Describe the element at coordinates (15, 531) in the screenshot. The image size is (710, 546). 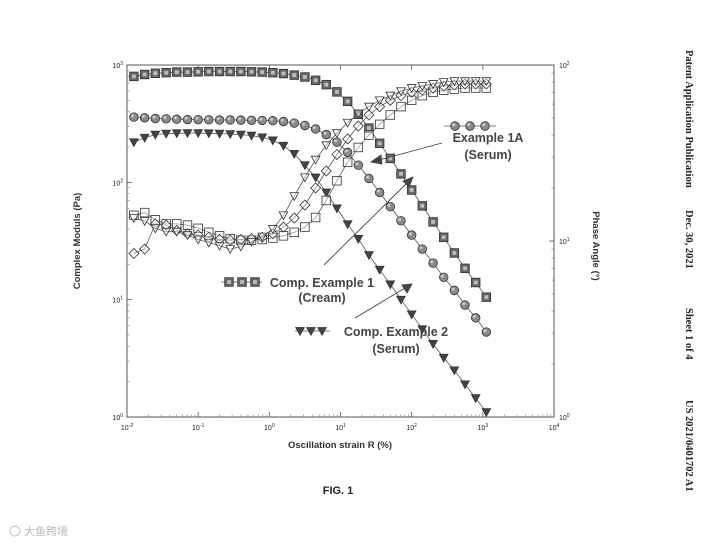
I see `watermark-logo-icon` at that location.